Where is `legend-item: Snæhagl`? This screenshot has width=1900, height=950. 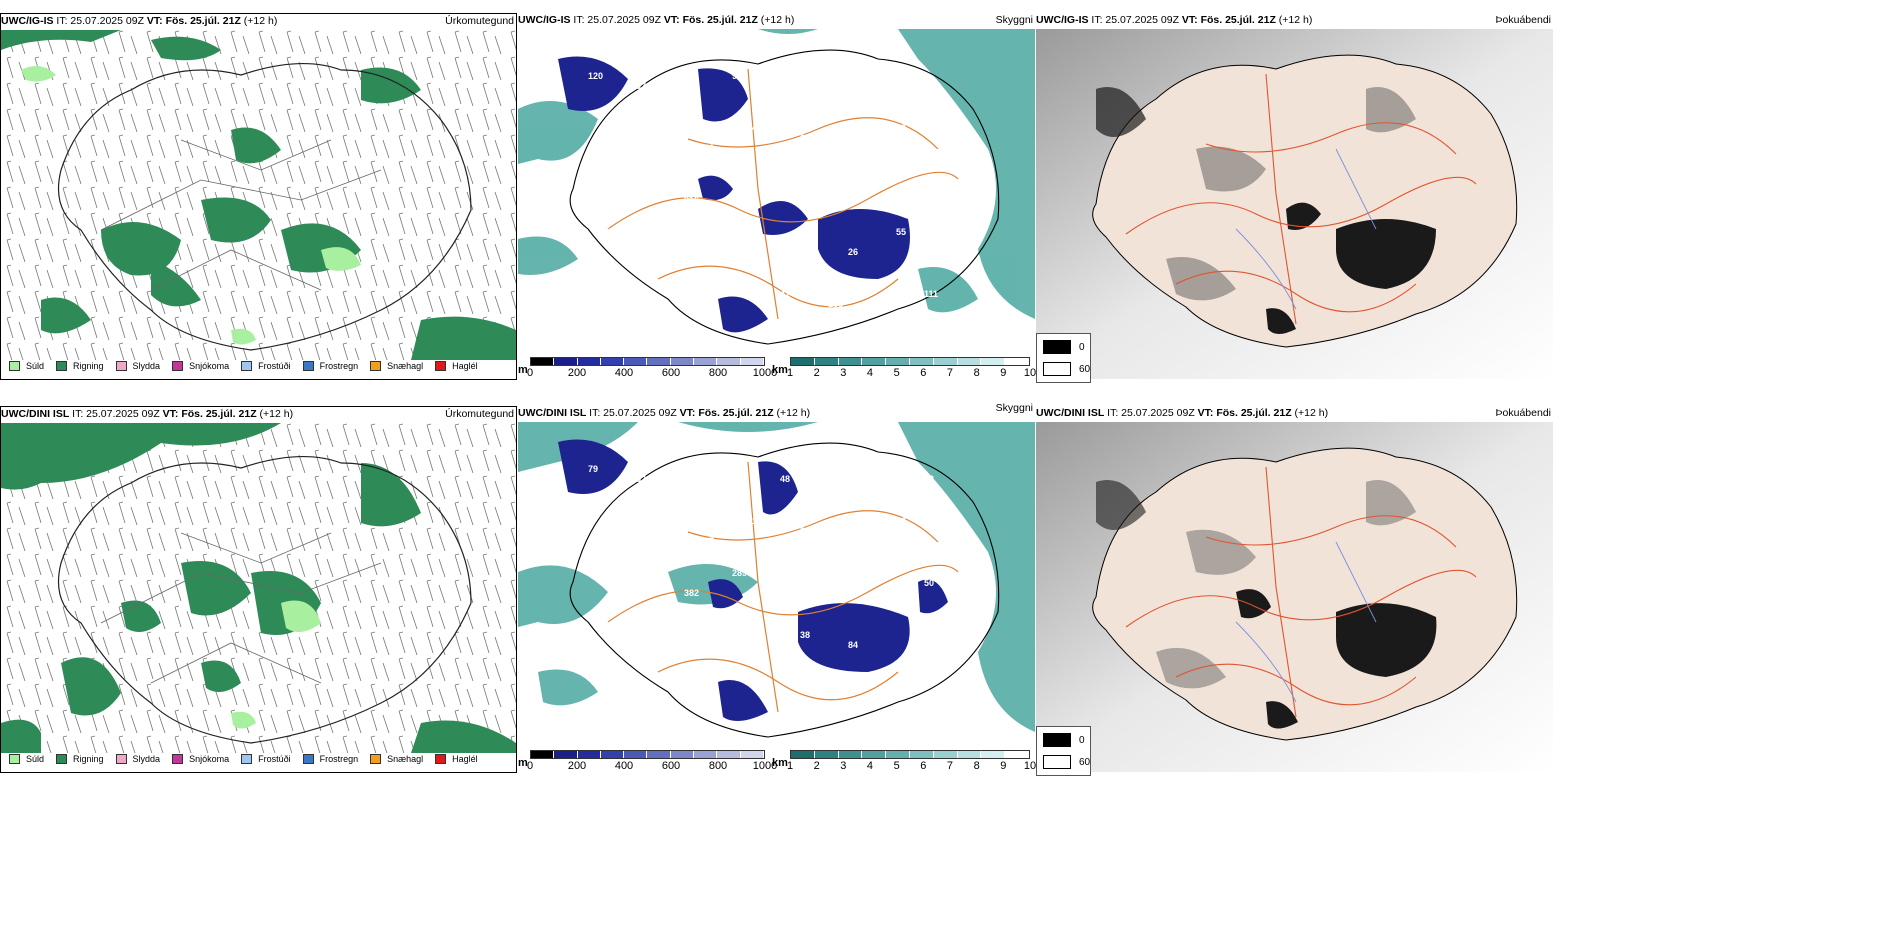 legend-item: Snæhagl is located at coordinates (396, 366).